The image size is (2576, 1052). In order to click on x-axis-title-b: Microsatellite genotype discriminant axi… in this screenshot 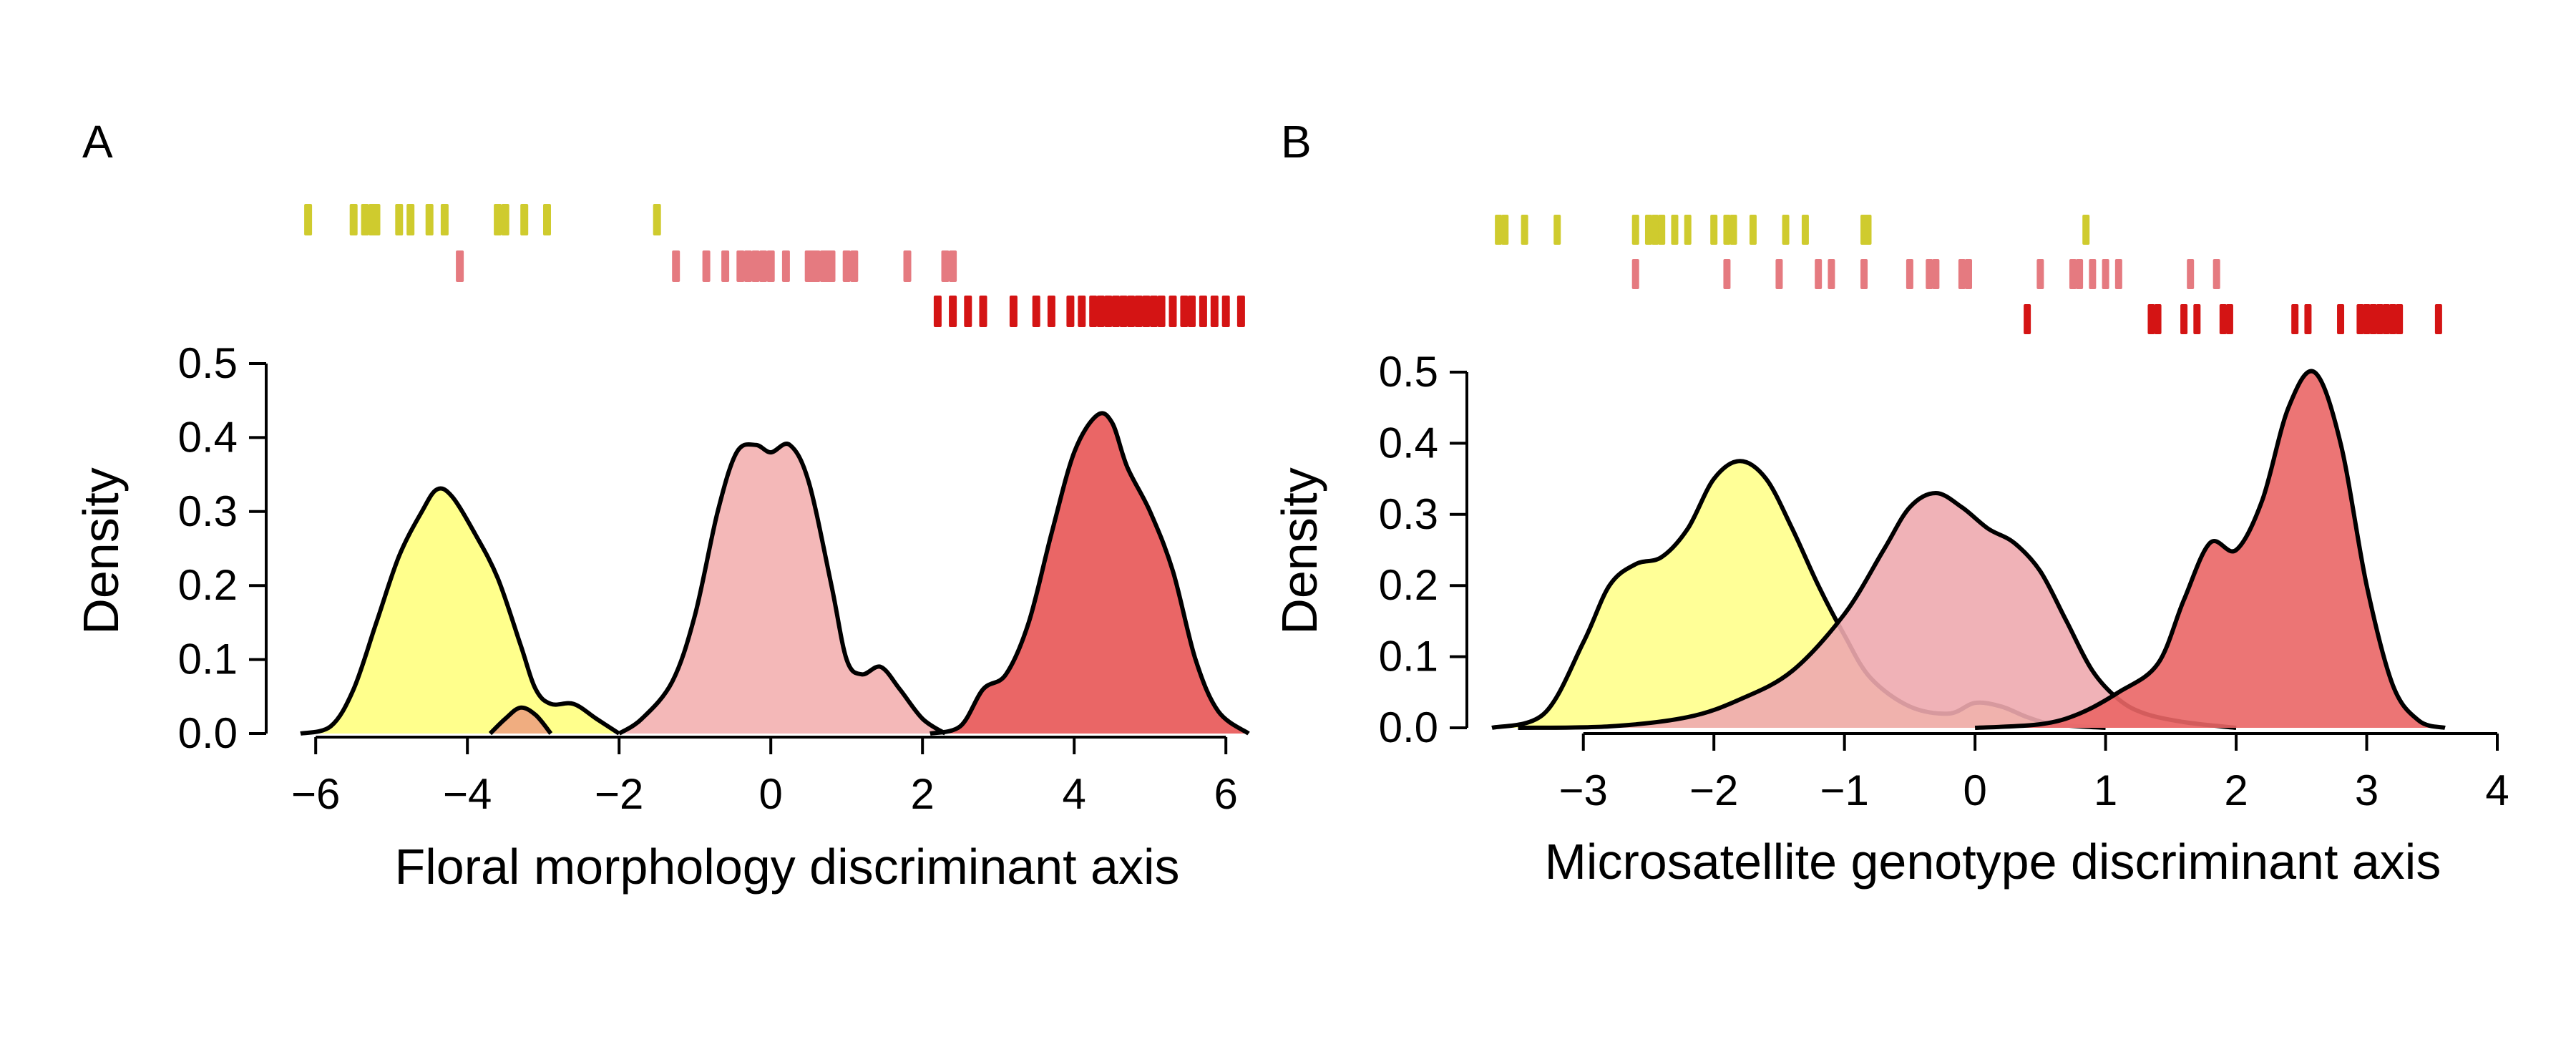, I will do `click(1993, 862)`.